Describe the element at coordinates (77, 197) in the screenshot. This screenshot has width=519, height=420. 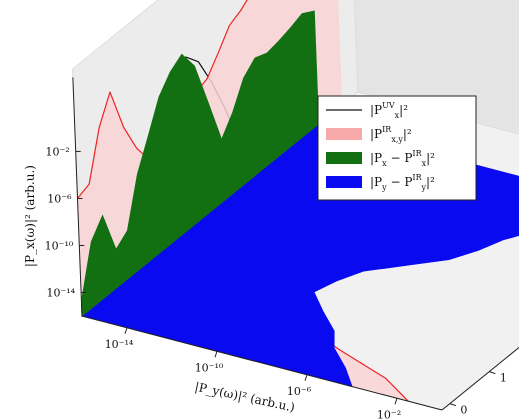
I see `z-axis-line` at that location.